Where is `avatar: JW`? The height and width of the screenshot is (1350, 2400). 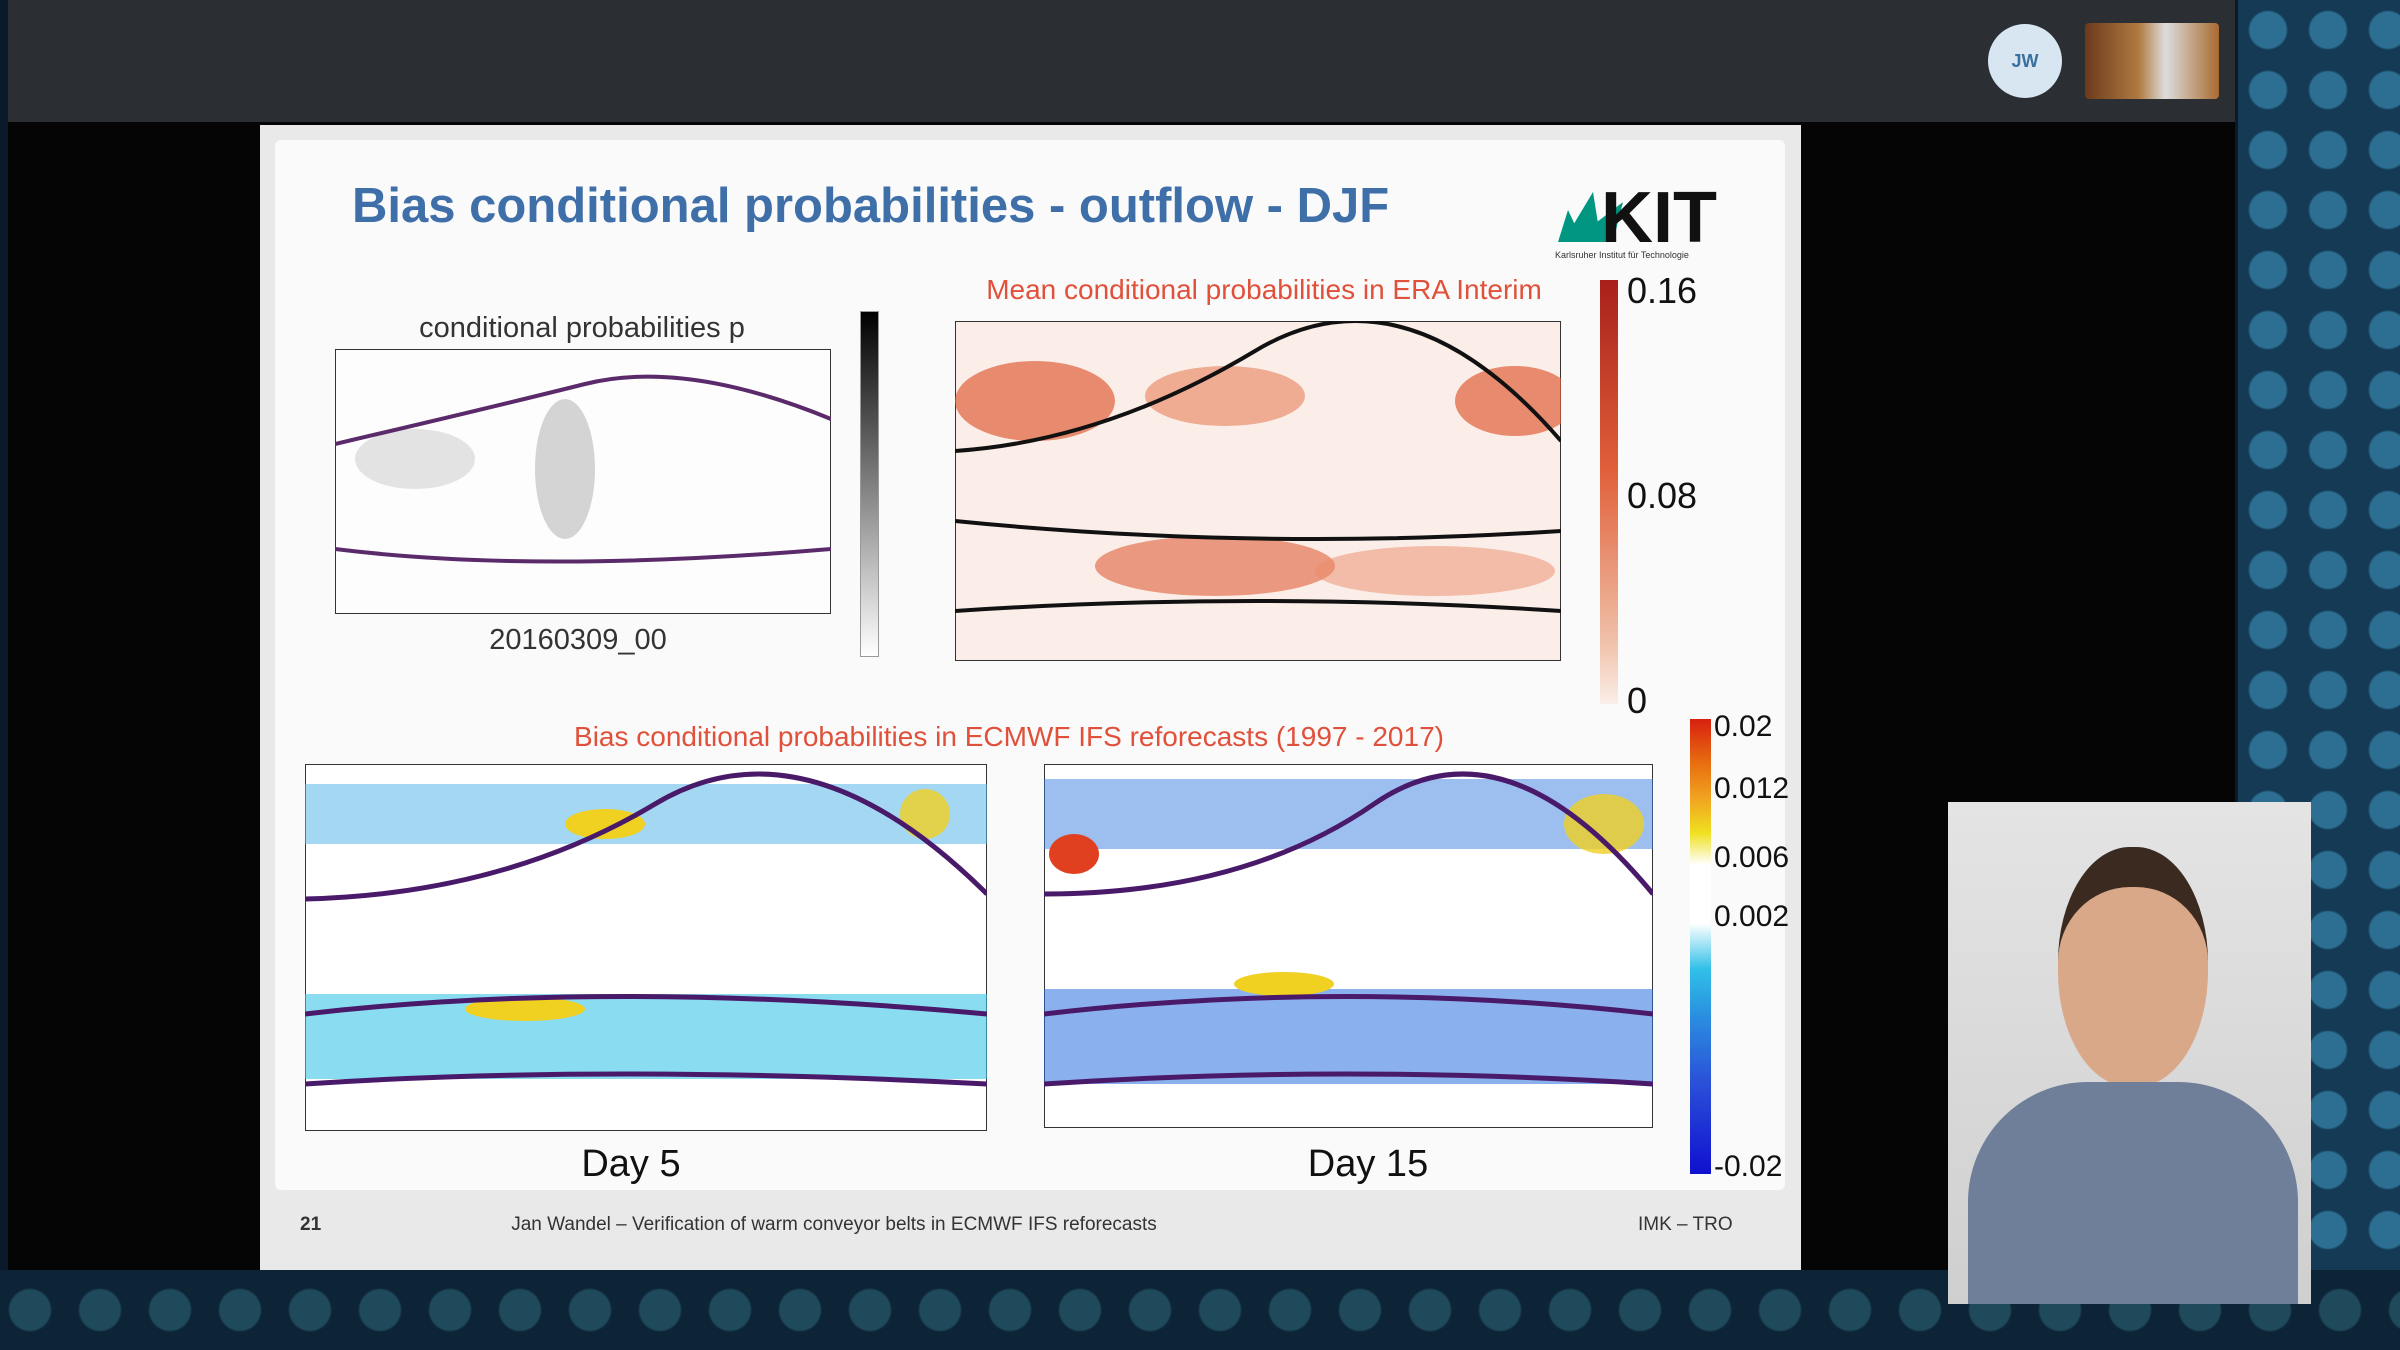 avatar: JW is located at coordinates (2025, 61).